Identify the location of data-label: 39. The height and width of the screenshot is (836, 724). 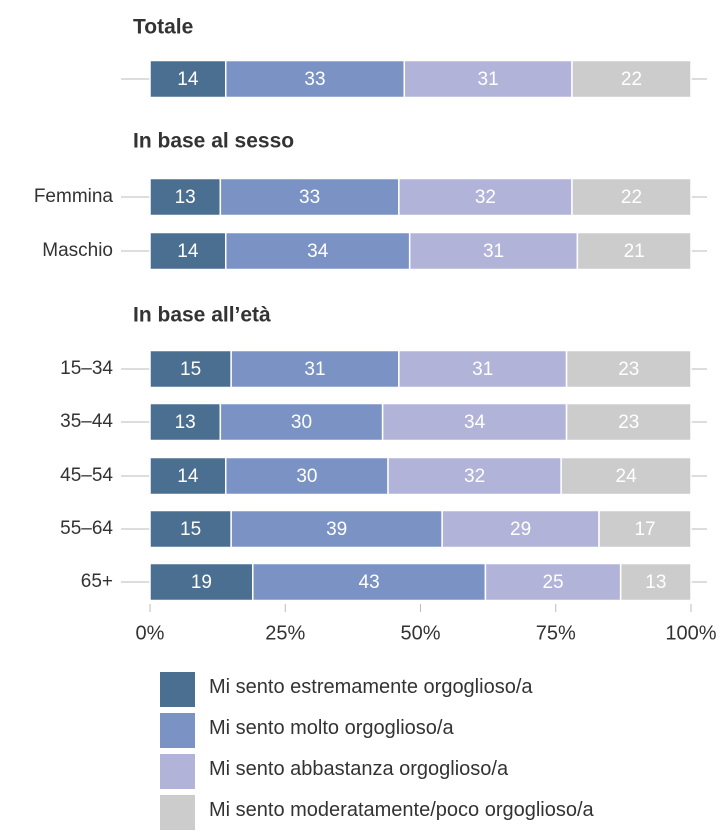
(336, 529).